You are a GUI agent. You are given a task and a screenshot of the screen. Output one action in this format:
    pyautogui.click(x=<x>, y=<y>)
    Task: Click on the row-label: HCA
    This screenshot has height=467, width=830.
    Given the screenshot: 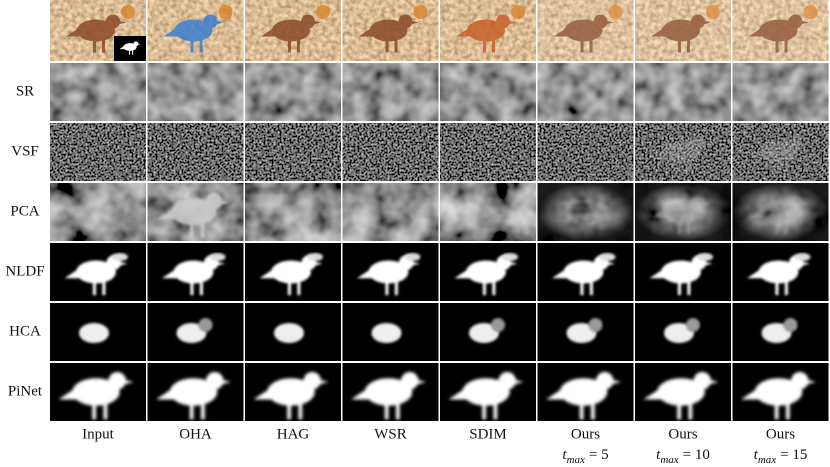 What is the action you would take?
    pyautogui.click(x=25, y=331)
    